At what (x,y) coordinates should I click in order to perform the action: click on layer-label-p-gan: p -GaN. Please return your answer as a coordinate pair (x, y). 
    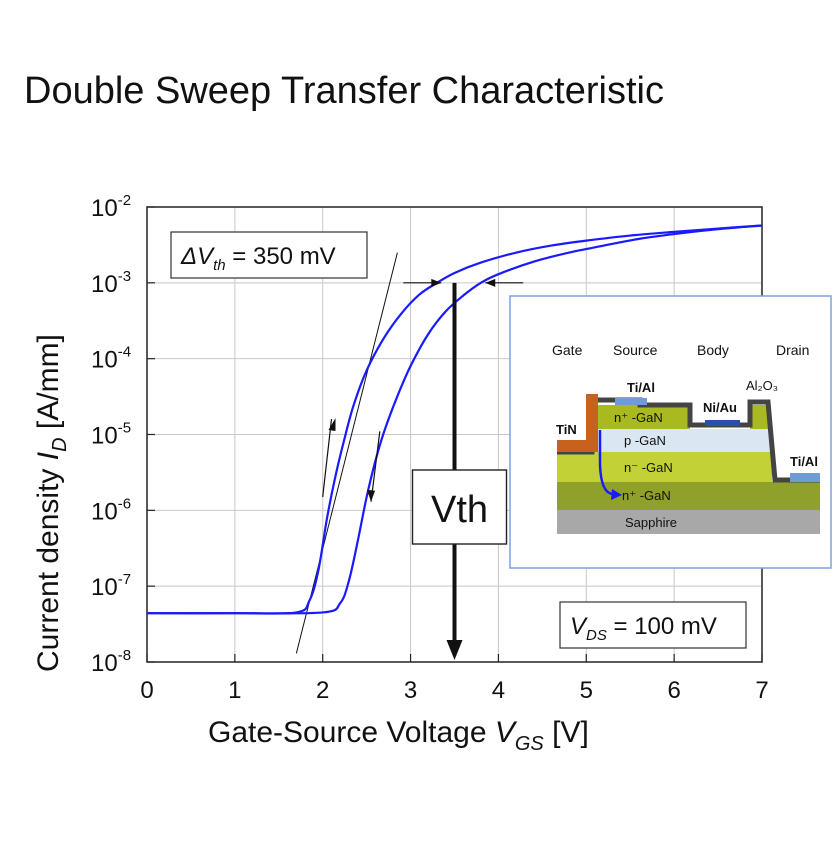
    Looking at the image, I should click on (645, 440).